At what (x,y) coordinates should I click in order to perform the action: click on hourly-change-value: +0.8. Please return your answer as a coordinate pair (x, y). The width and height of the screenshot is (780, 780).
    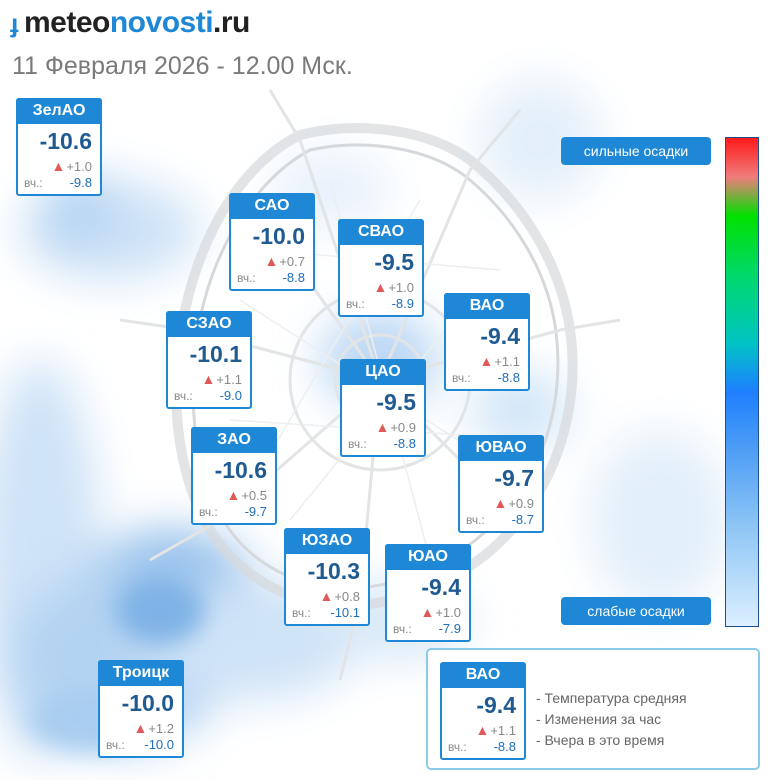
    Looking at the image, I should click on (347, 596).